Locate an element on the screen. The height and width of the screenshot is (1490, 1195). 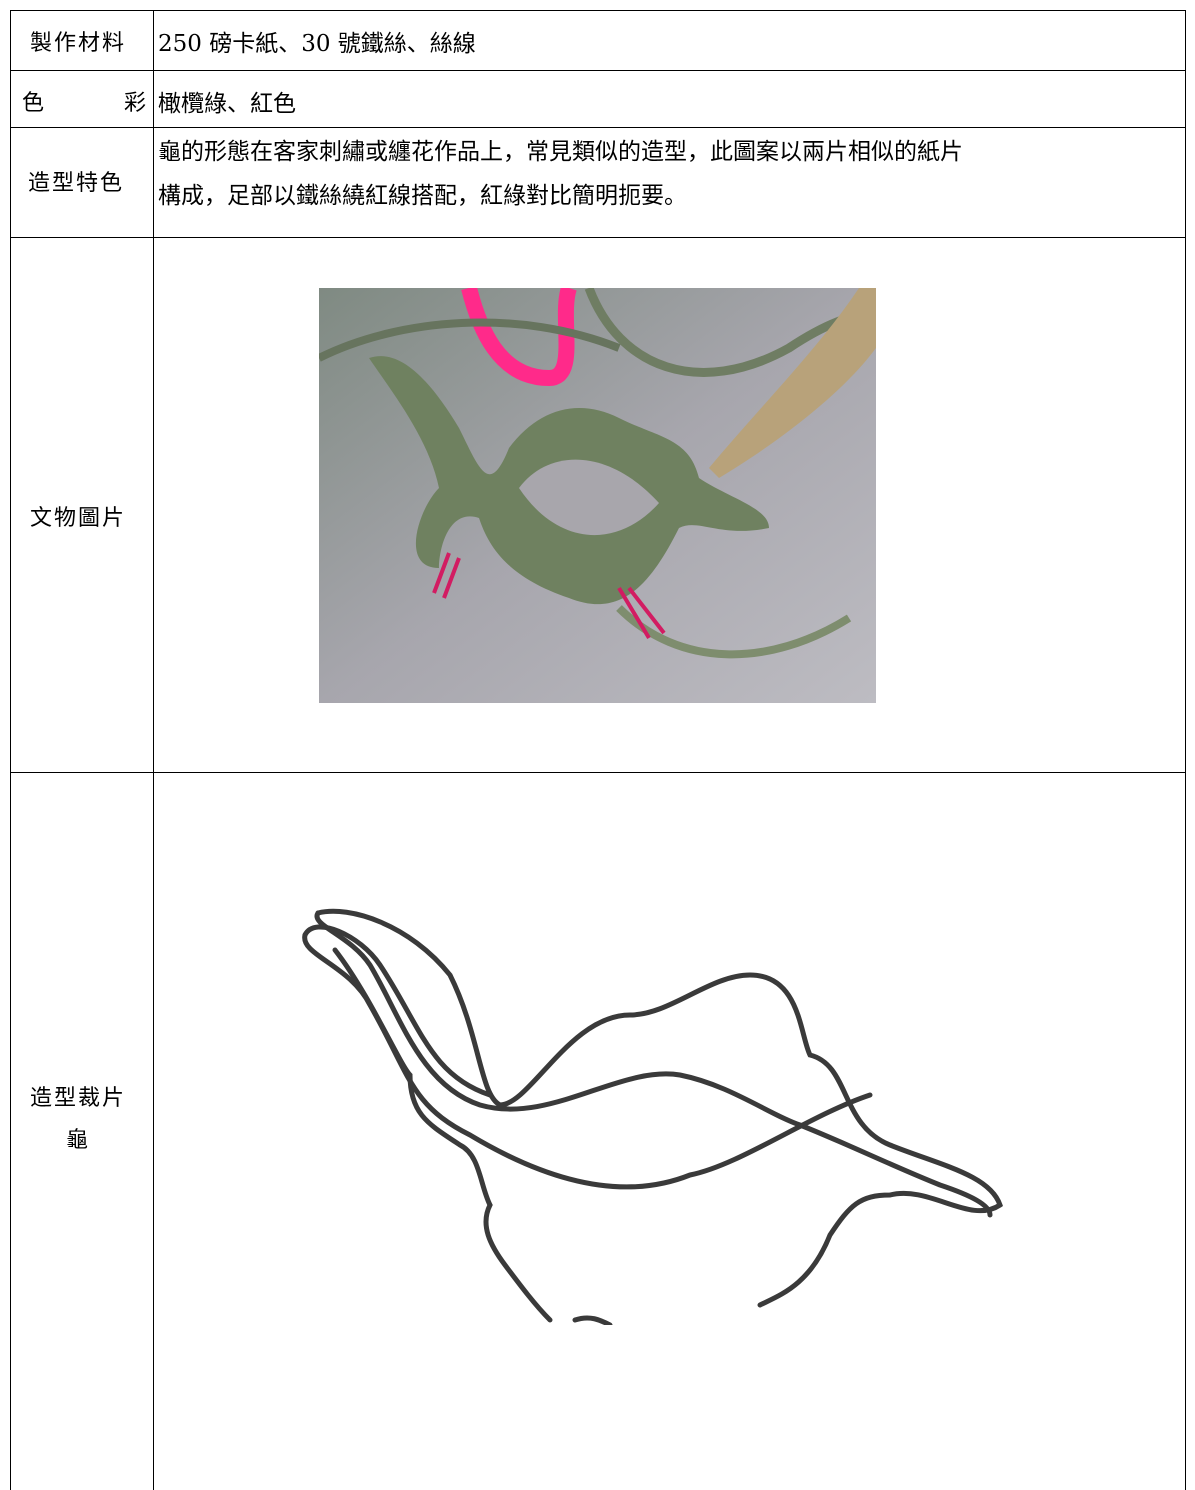
cell-text: 250 磅卡紙、30 號鐵絲、絲線 is located at coordinates (317, 44).